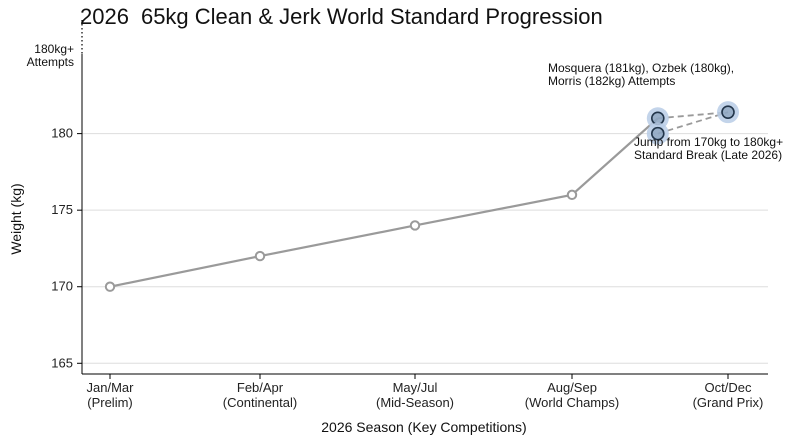 This screenshot has width=800, height=447. I want to click on x-tick-label: (Mid-Season), so click(415, 402).